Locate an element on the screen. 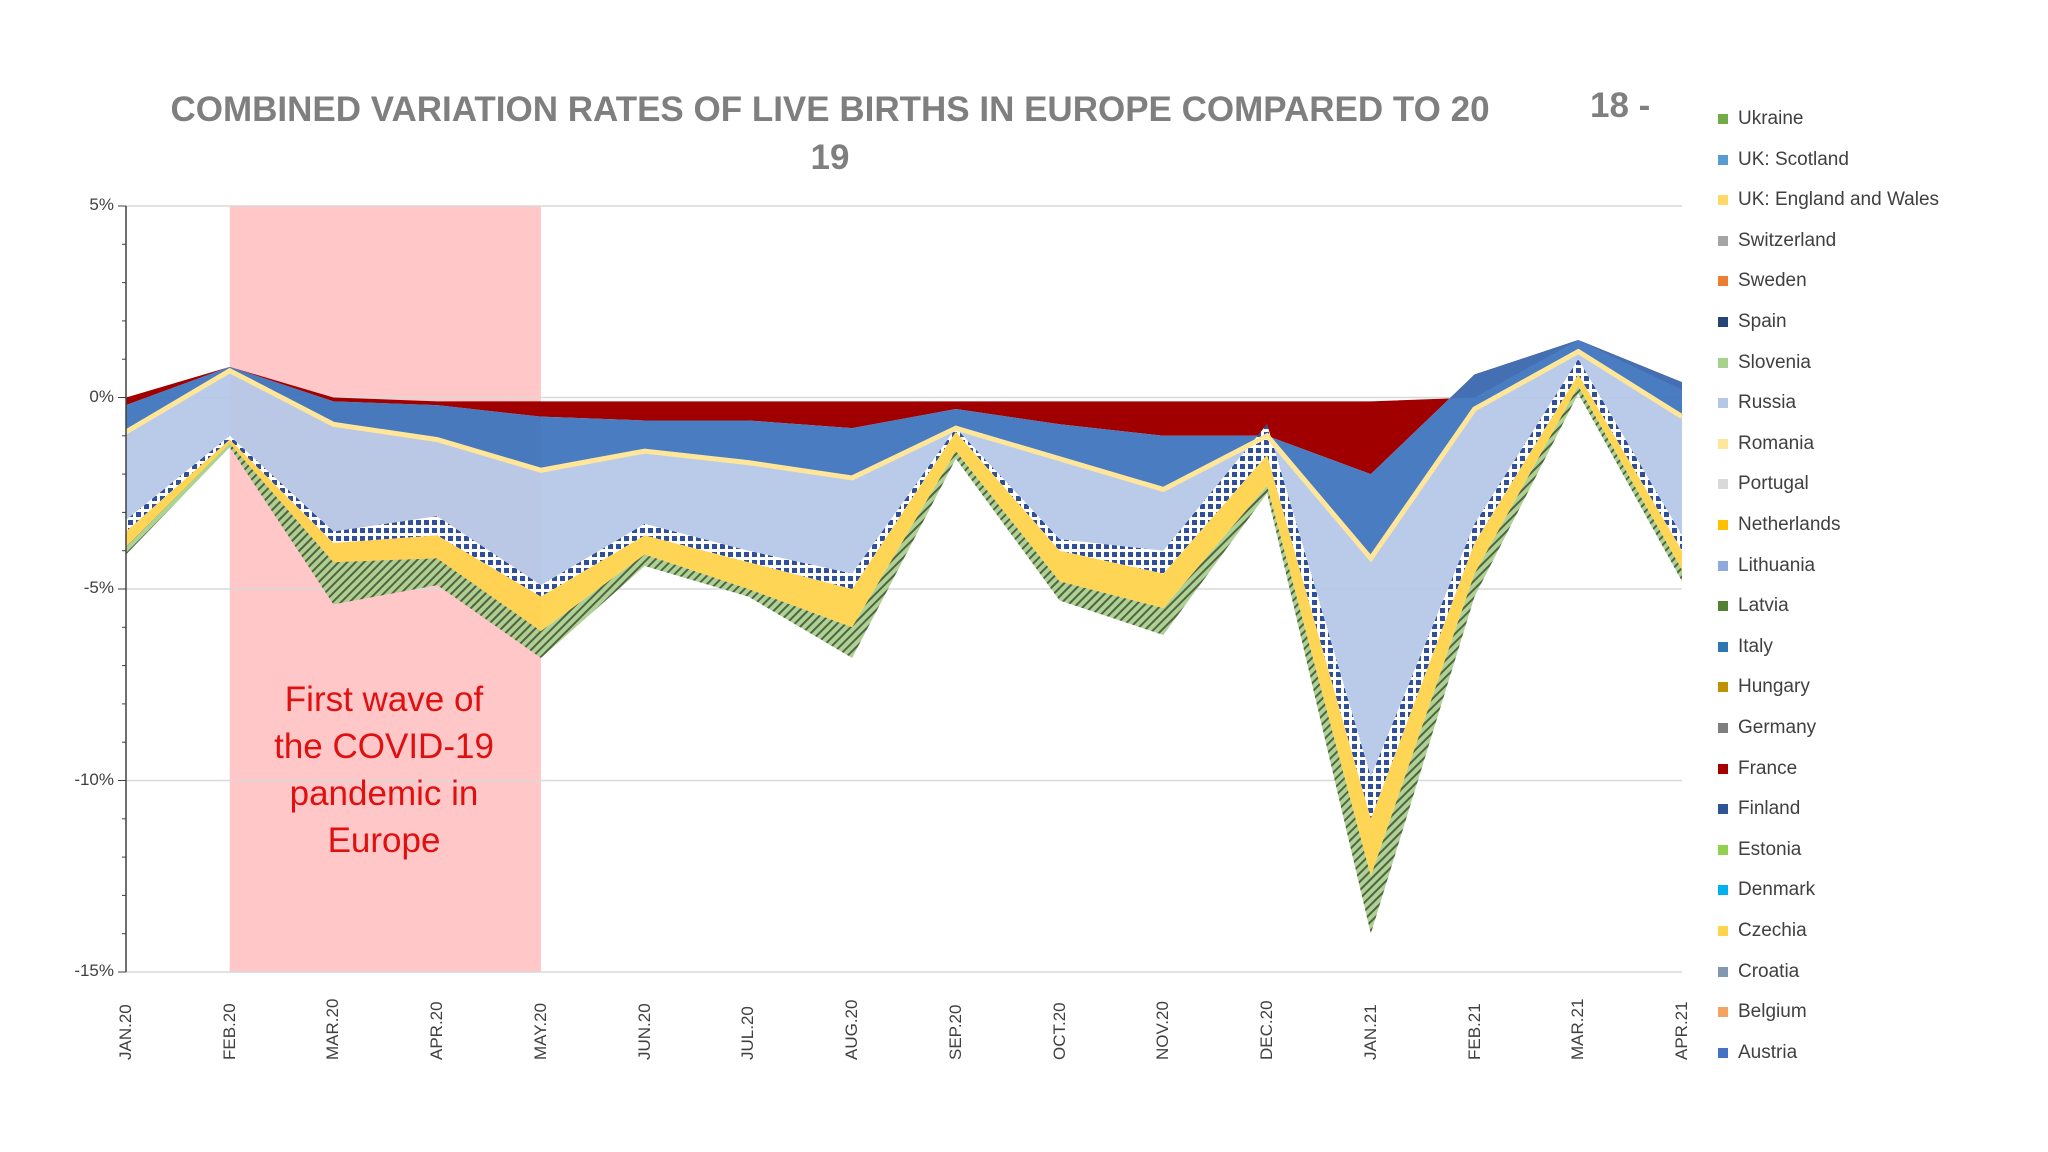  legend-item: UK: England and Wales is located at coordinates (1828, 200).